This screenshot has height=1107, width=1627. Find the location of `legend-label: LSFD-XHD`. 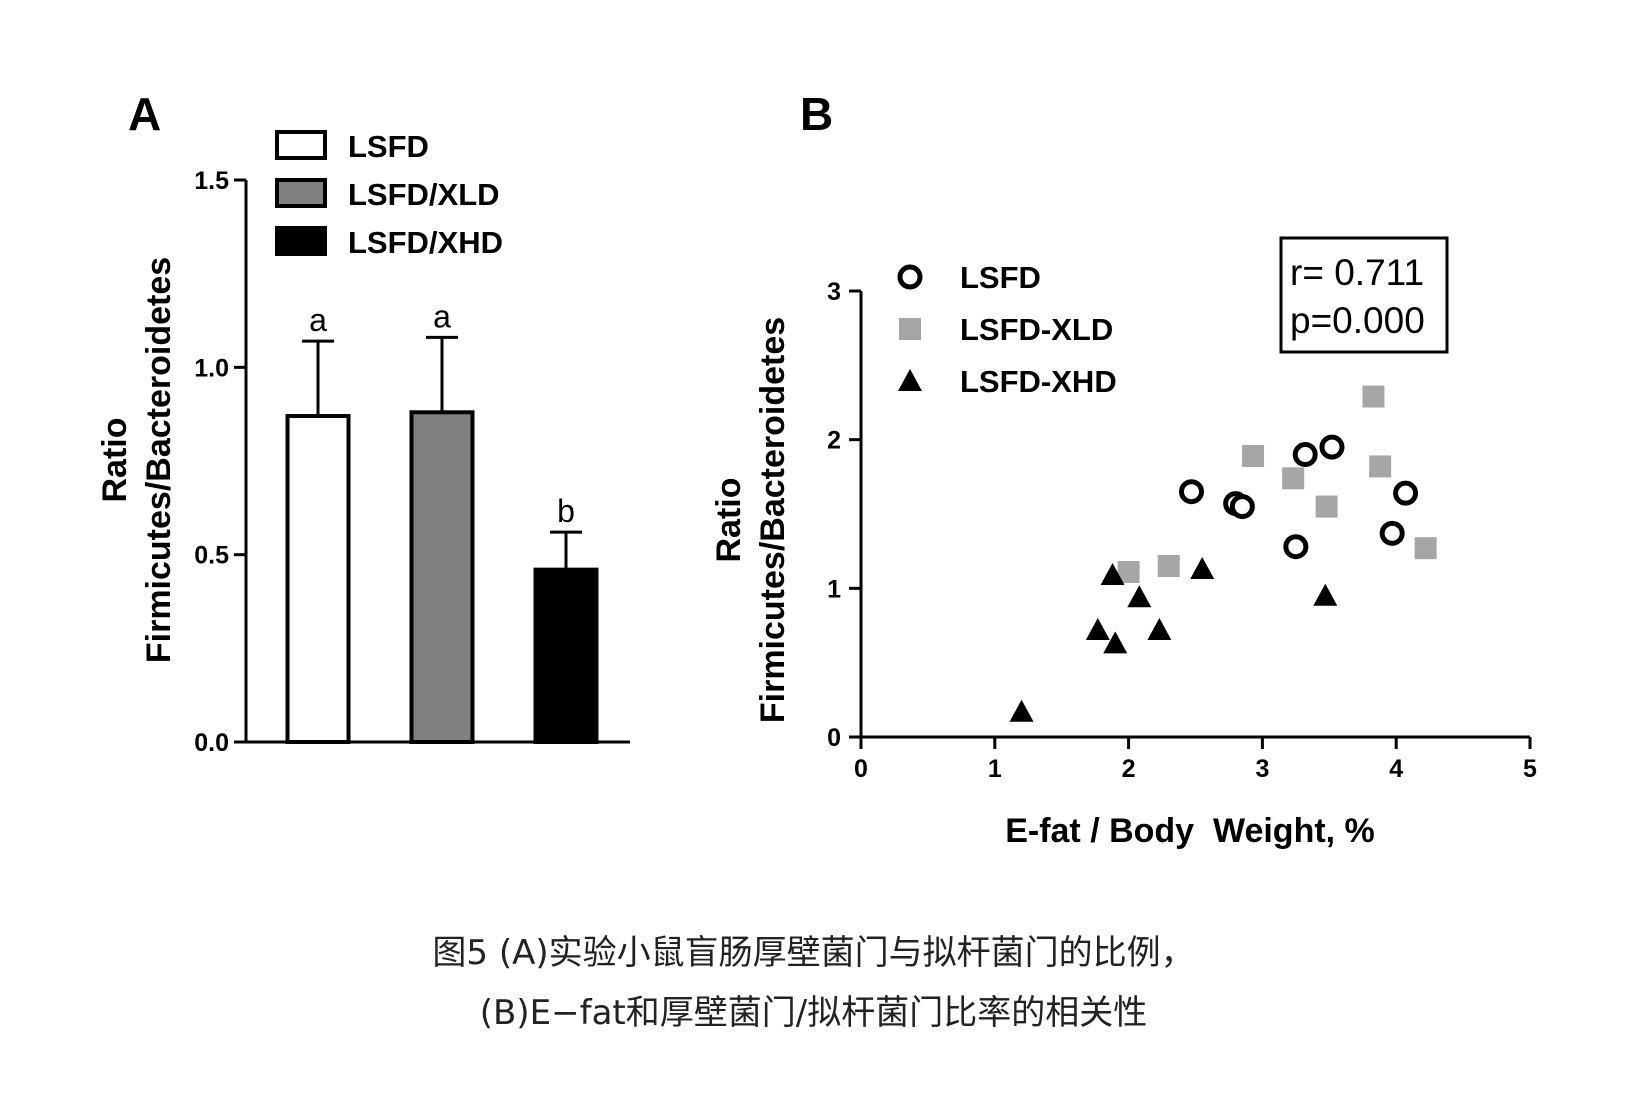

legend-label: LSFD-XHD is located at coordinates (1038, 381).